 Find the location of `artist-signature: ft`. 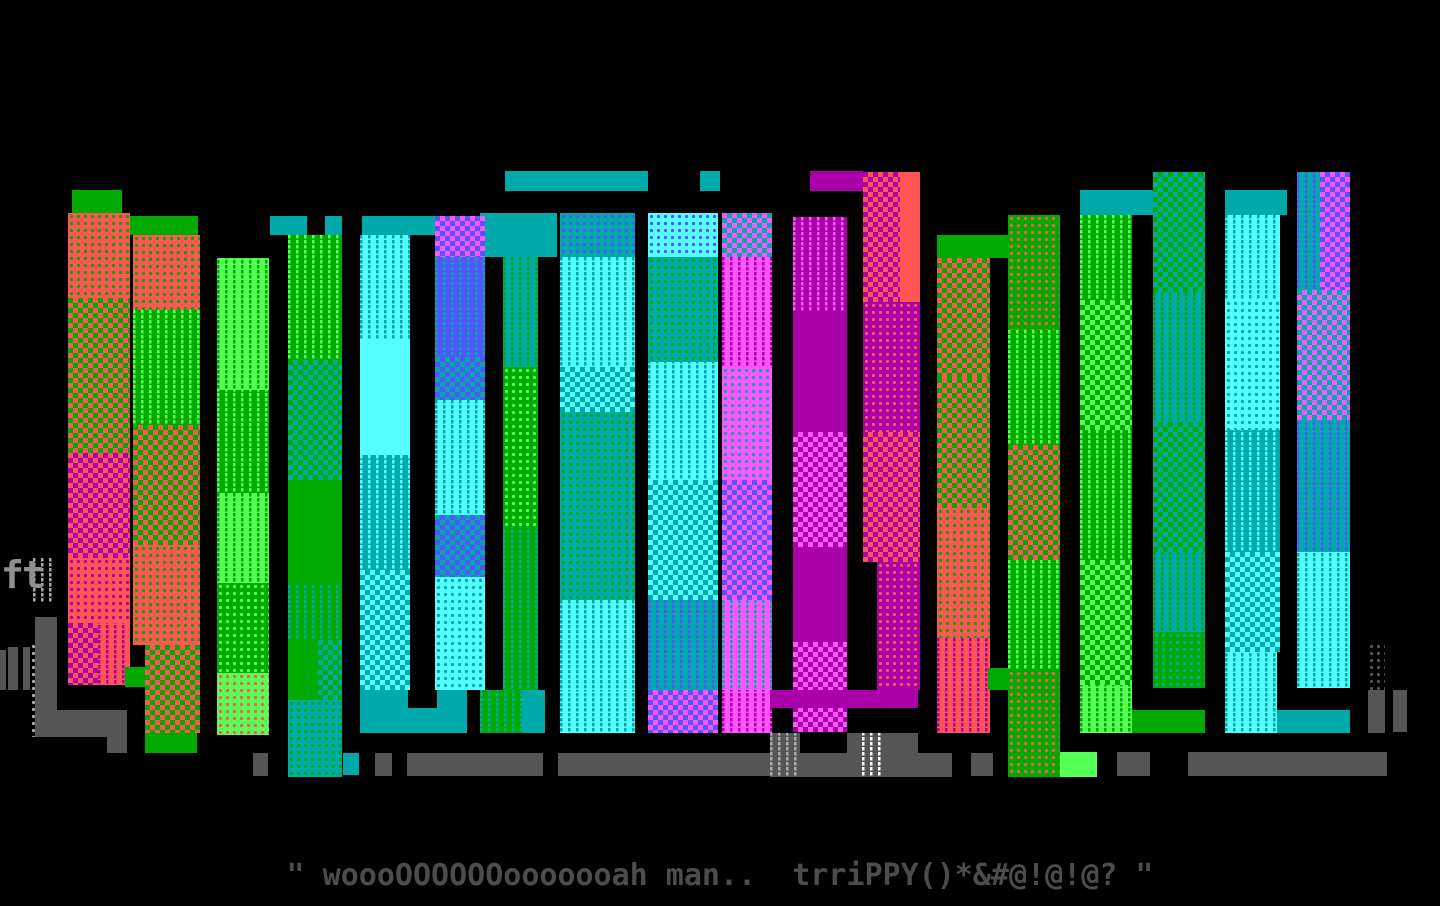

artist-signature: ft is located at coordinates (23, 575).